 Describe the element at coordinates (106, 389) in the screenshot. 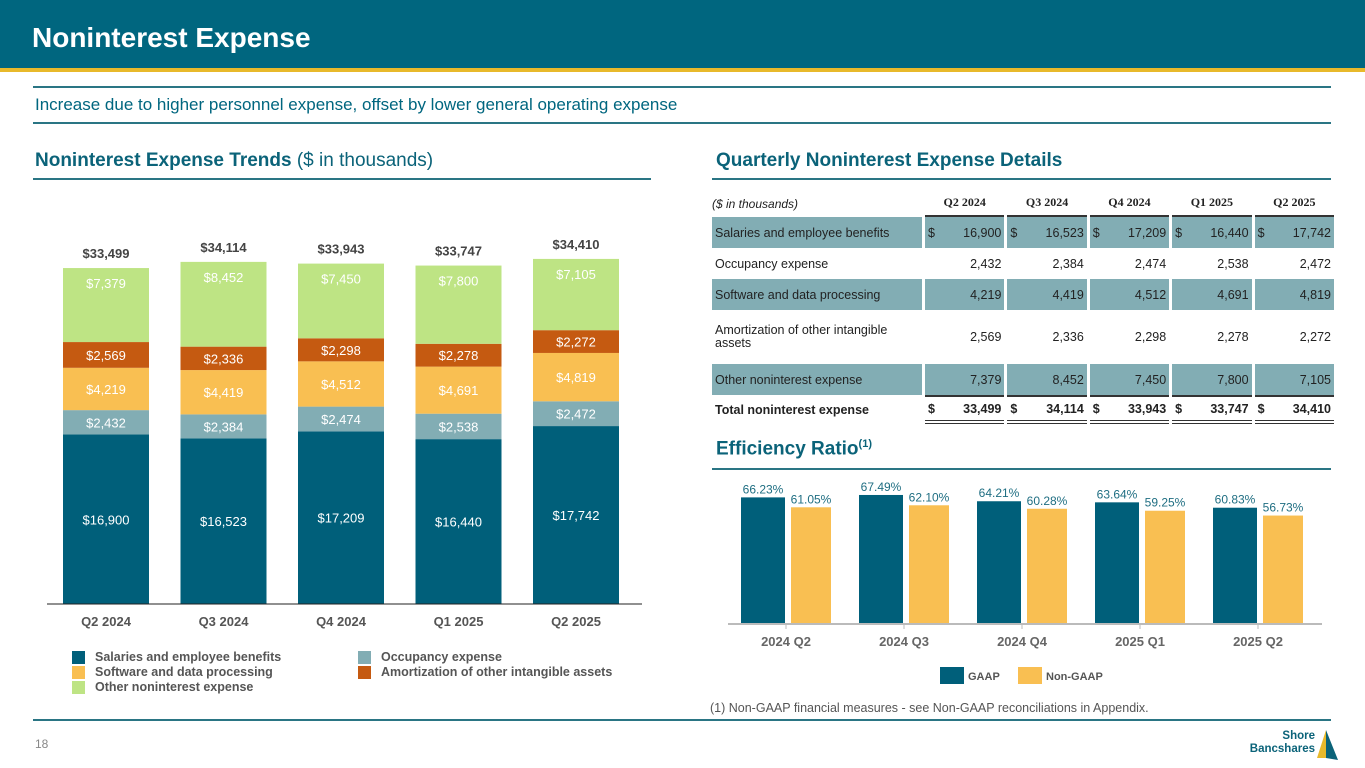

I see `segment-label: $4,219` at that location.